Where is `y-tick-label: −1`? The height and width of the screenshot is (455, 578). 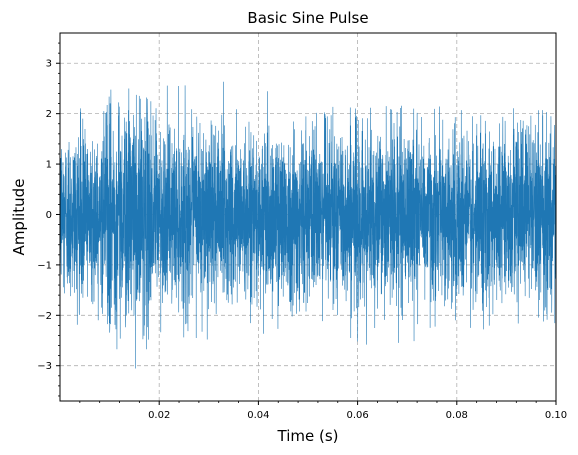
y-tick-label: −1 is located at coordinates (44, 265).